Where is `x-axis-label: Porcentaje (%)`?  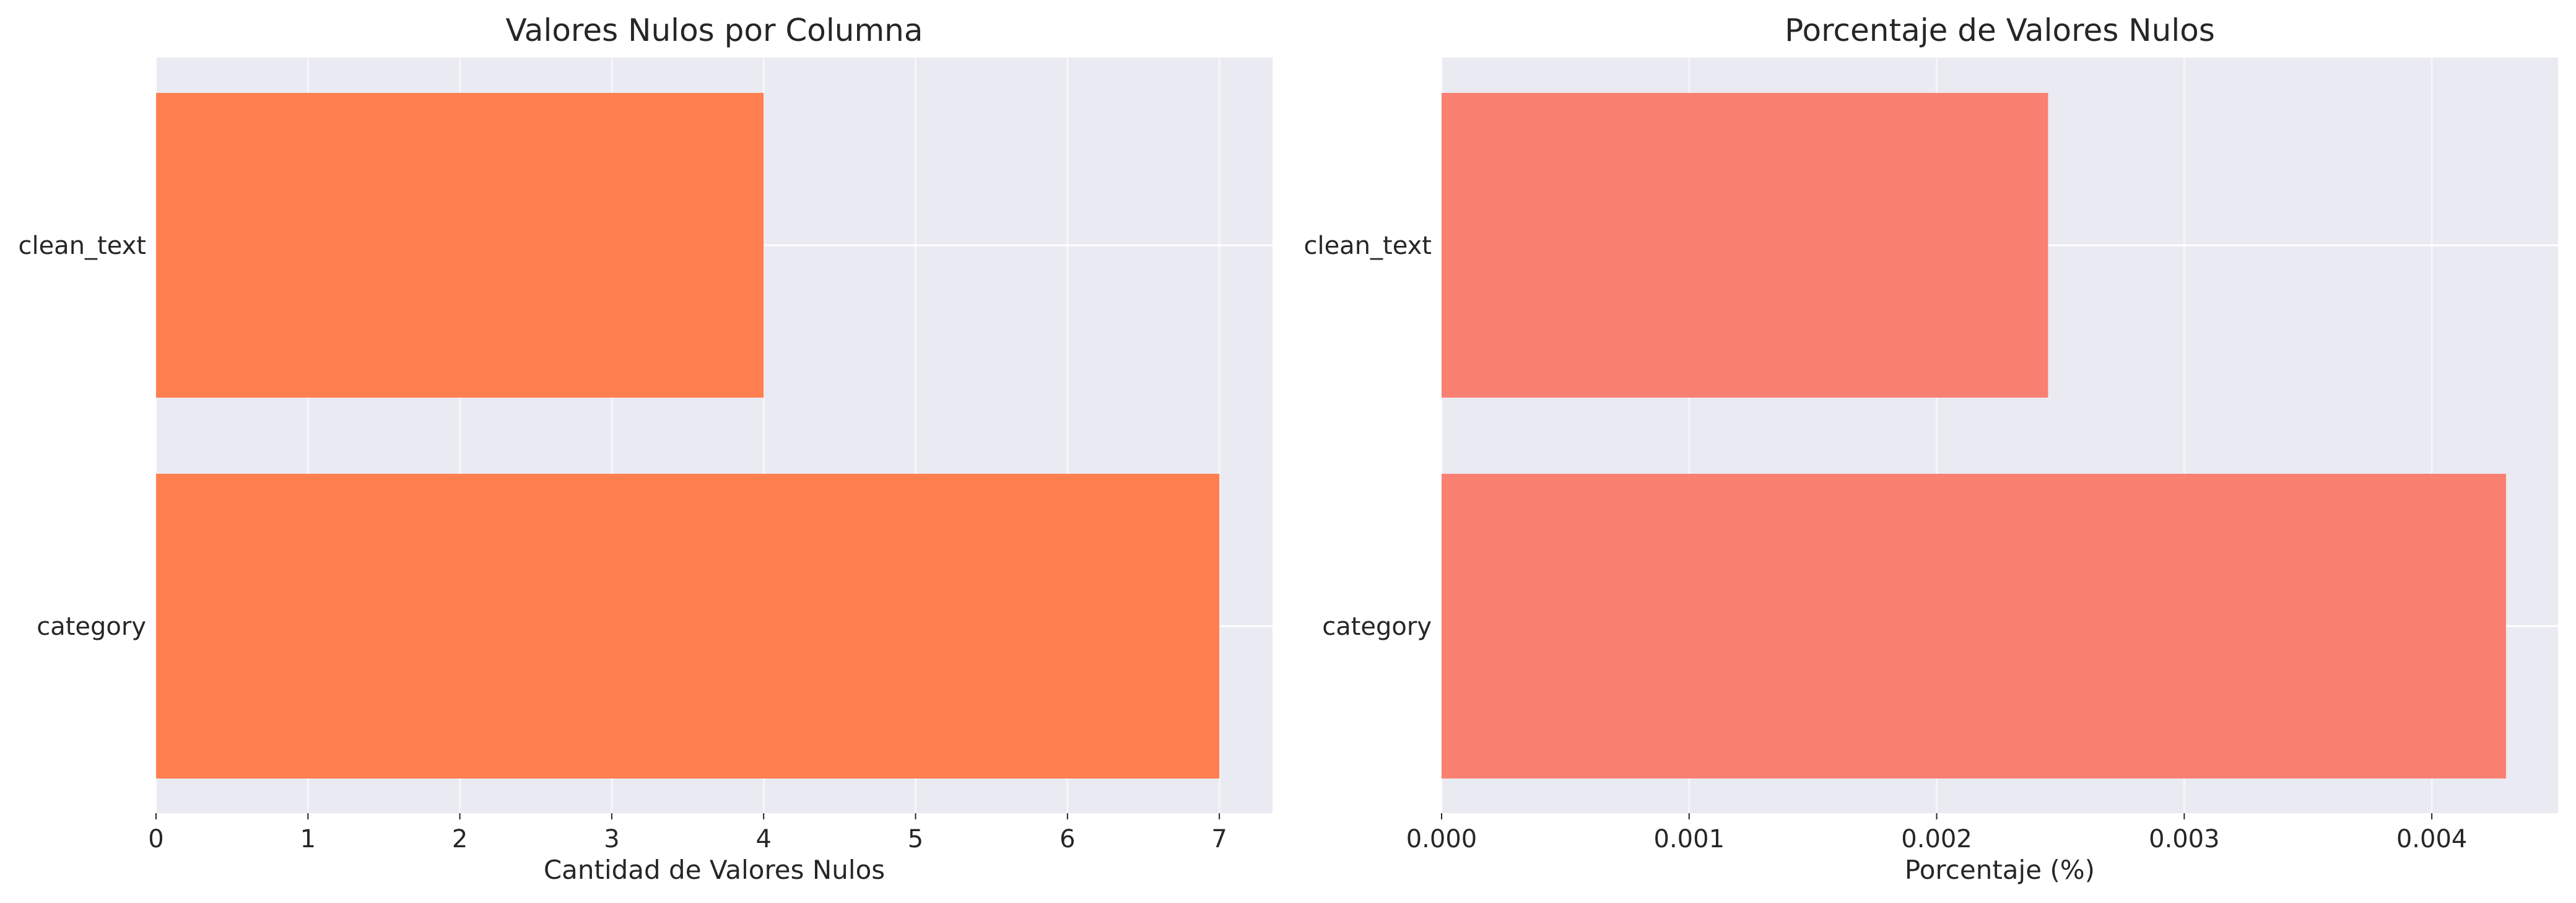 x-axis-label: Porcentaje (%) is located at coordinates (2000, 870).